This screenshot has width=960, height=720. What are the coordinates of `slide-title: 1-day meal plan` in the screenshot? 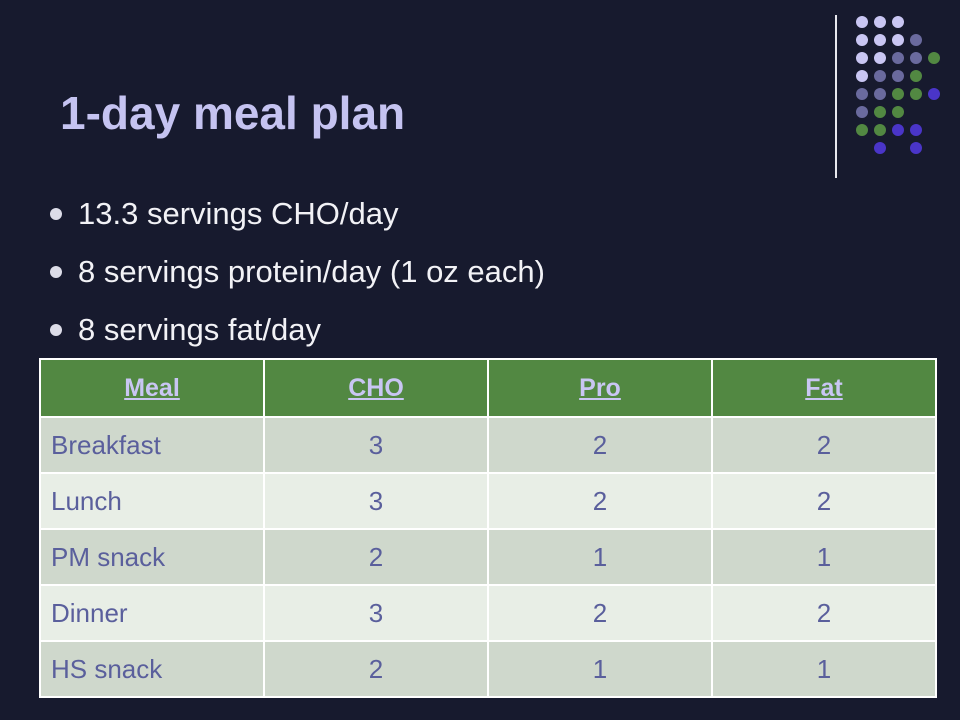 It's located at (233, 113).